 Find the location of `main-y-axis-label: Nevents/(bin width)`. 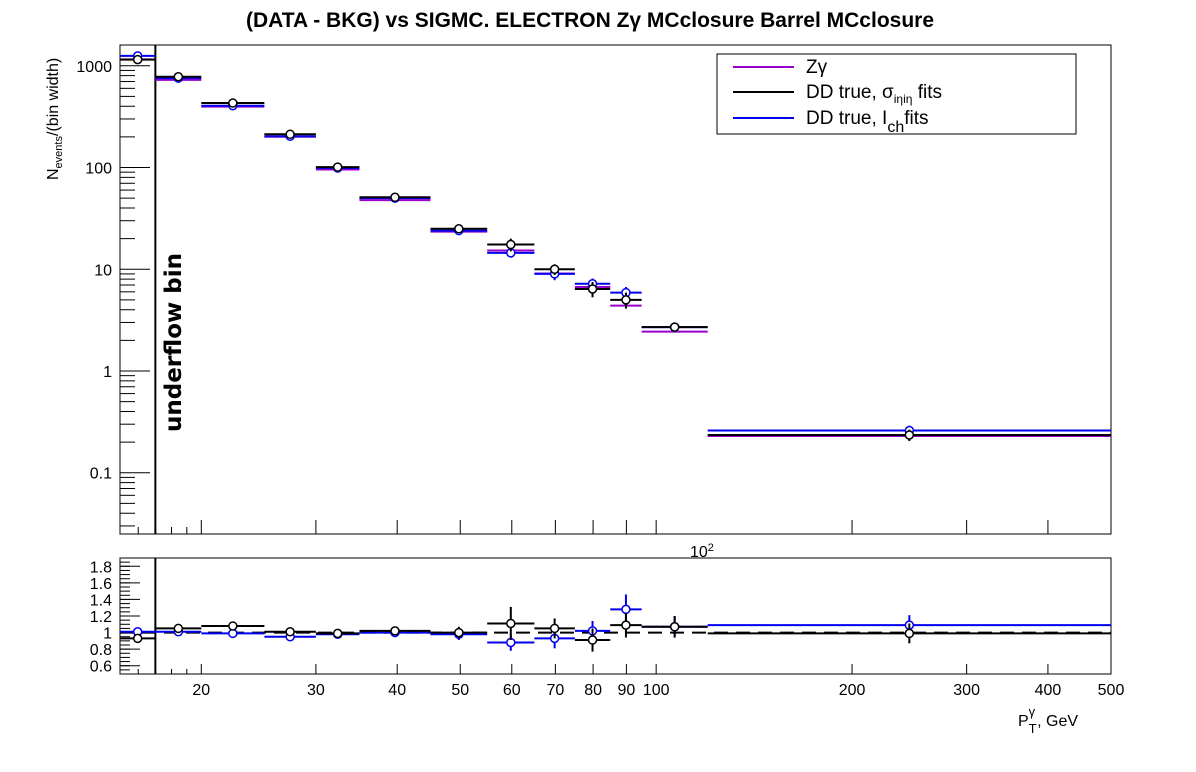

main-y-axis-label: Nevents/(bin width) is located at coordinates (55, 119).